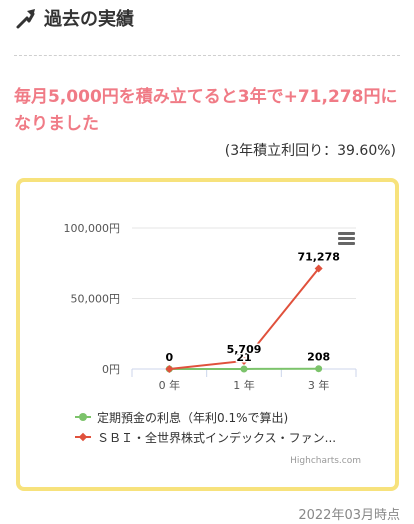 The image size is (414, 524). What do you see at coordinates (349, 515) in the screenshot?
I see `data-timestamp: 2022年03月時点` at bounding box center [349, 515].